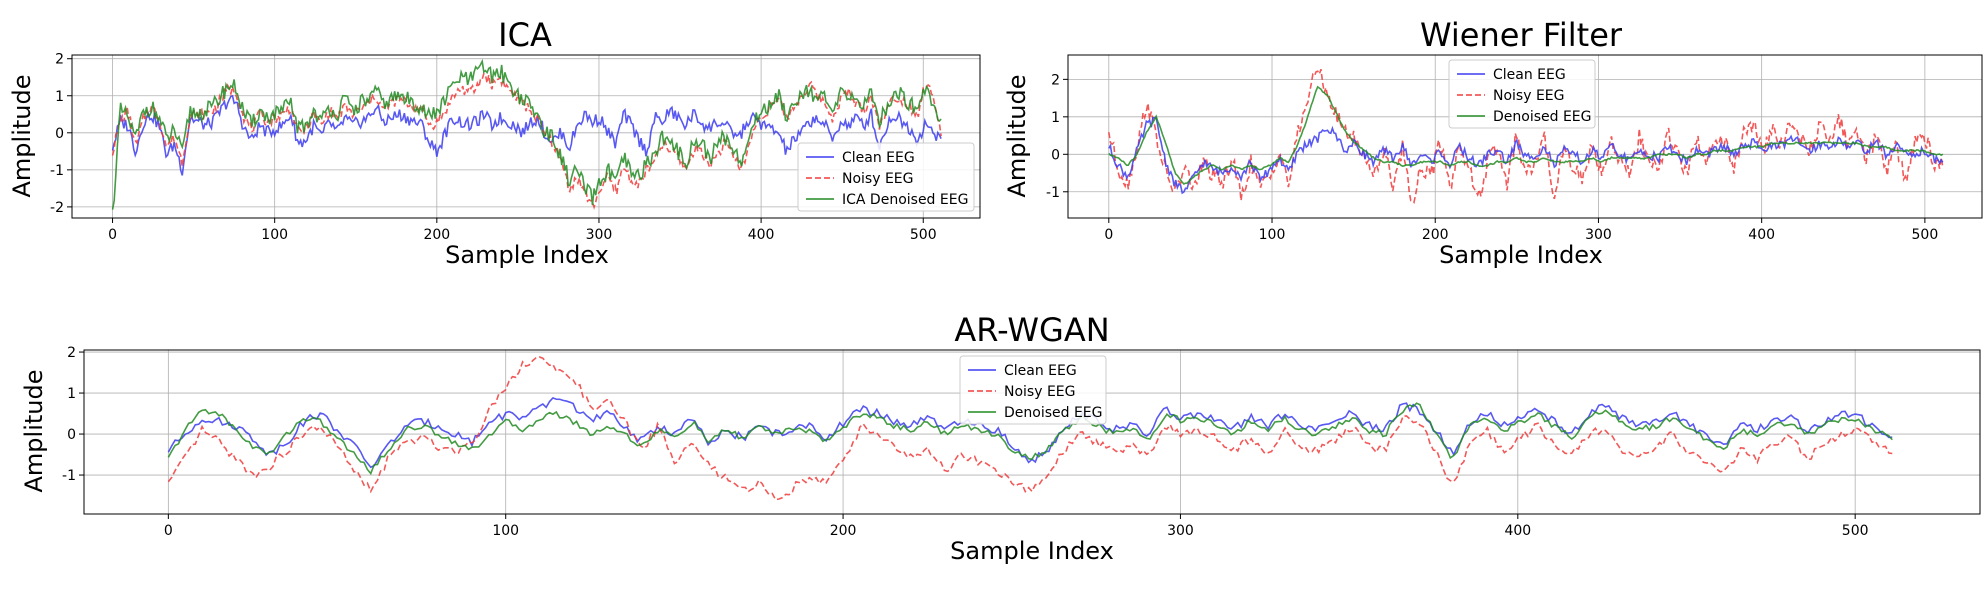 The width and height of the screenshot is (1988, 592). Describe the element at coordinates (525, 35) in the screenshot. I see `title-ica: ICA` at that location.